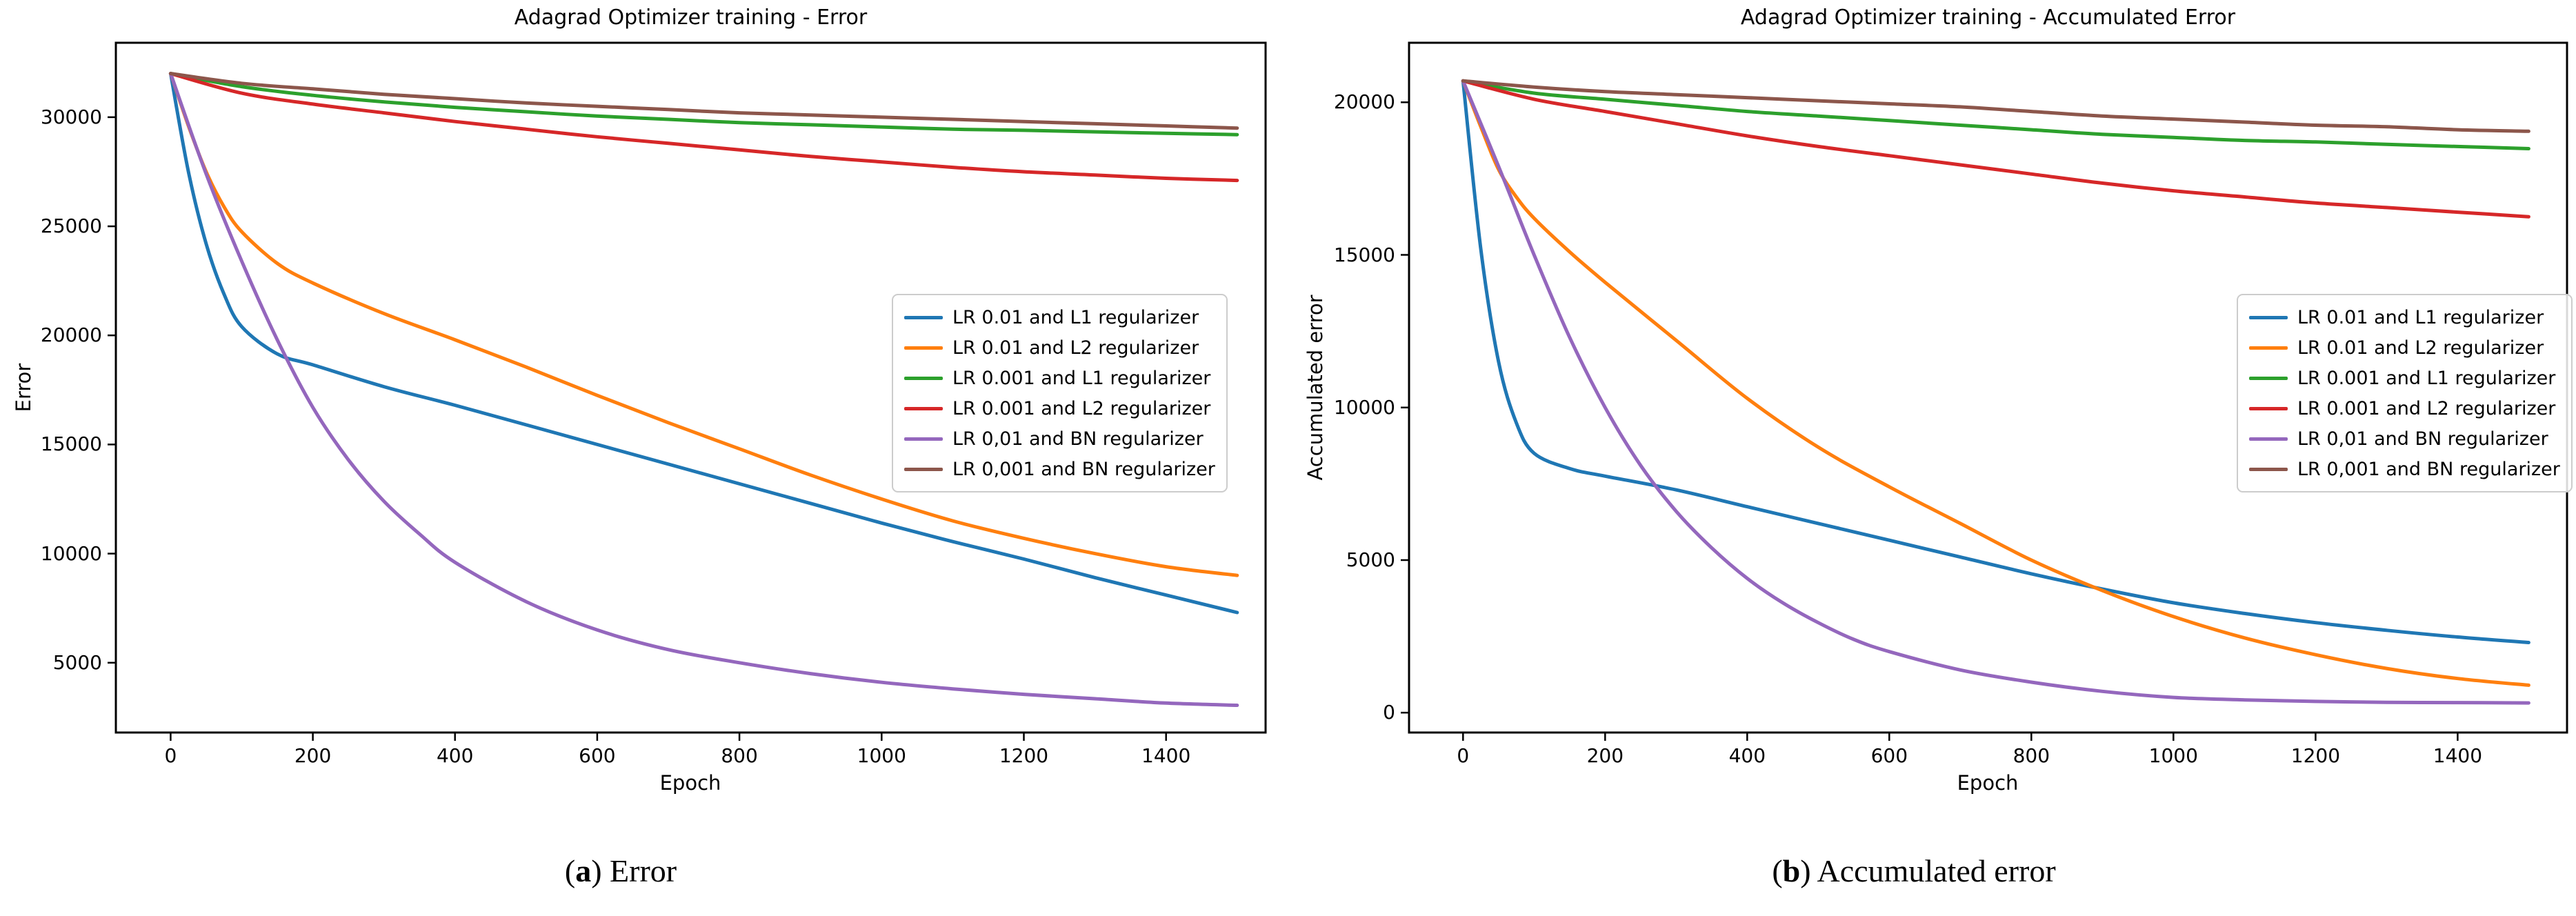 This screenshot has height=916, width=2576. What do you see at coordinates (1791, 871) in the screenshot?
I see `caption-letter: b` at bounding box center [1791, 871].